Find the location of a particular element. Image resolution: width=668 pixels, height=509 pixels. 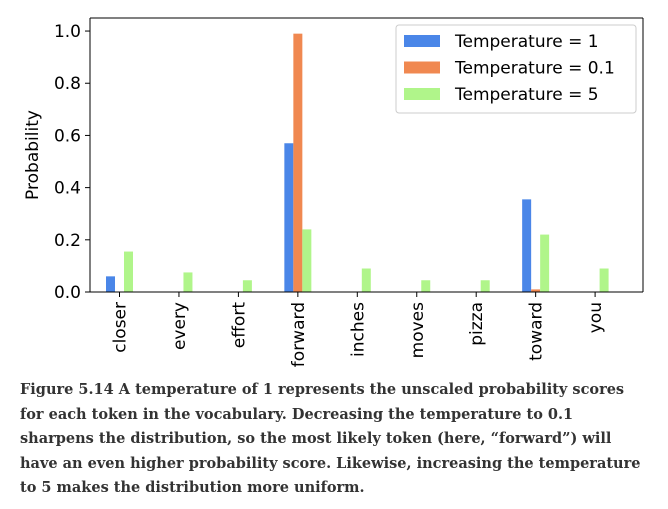

legend-box is located at coordinates (516, 69).